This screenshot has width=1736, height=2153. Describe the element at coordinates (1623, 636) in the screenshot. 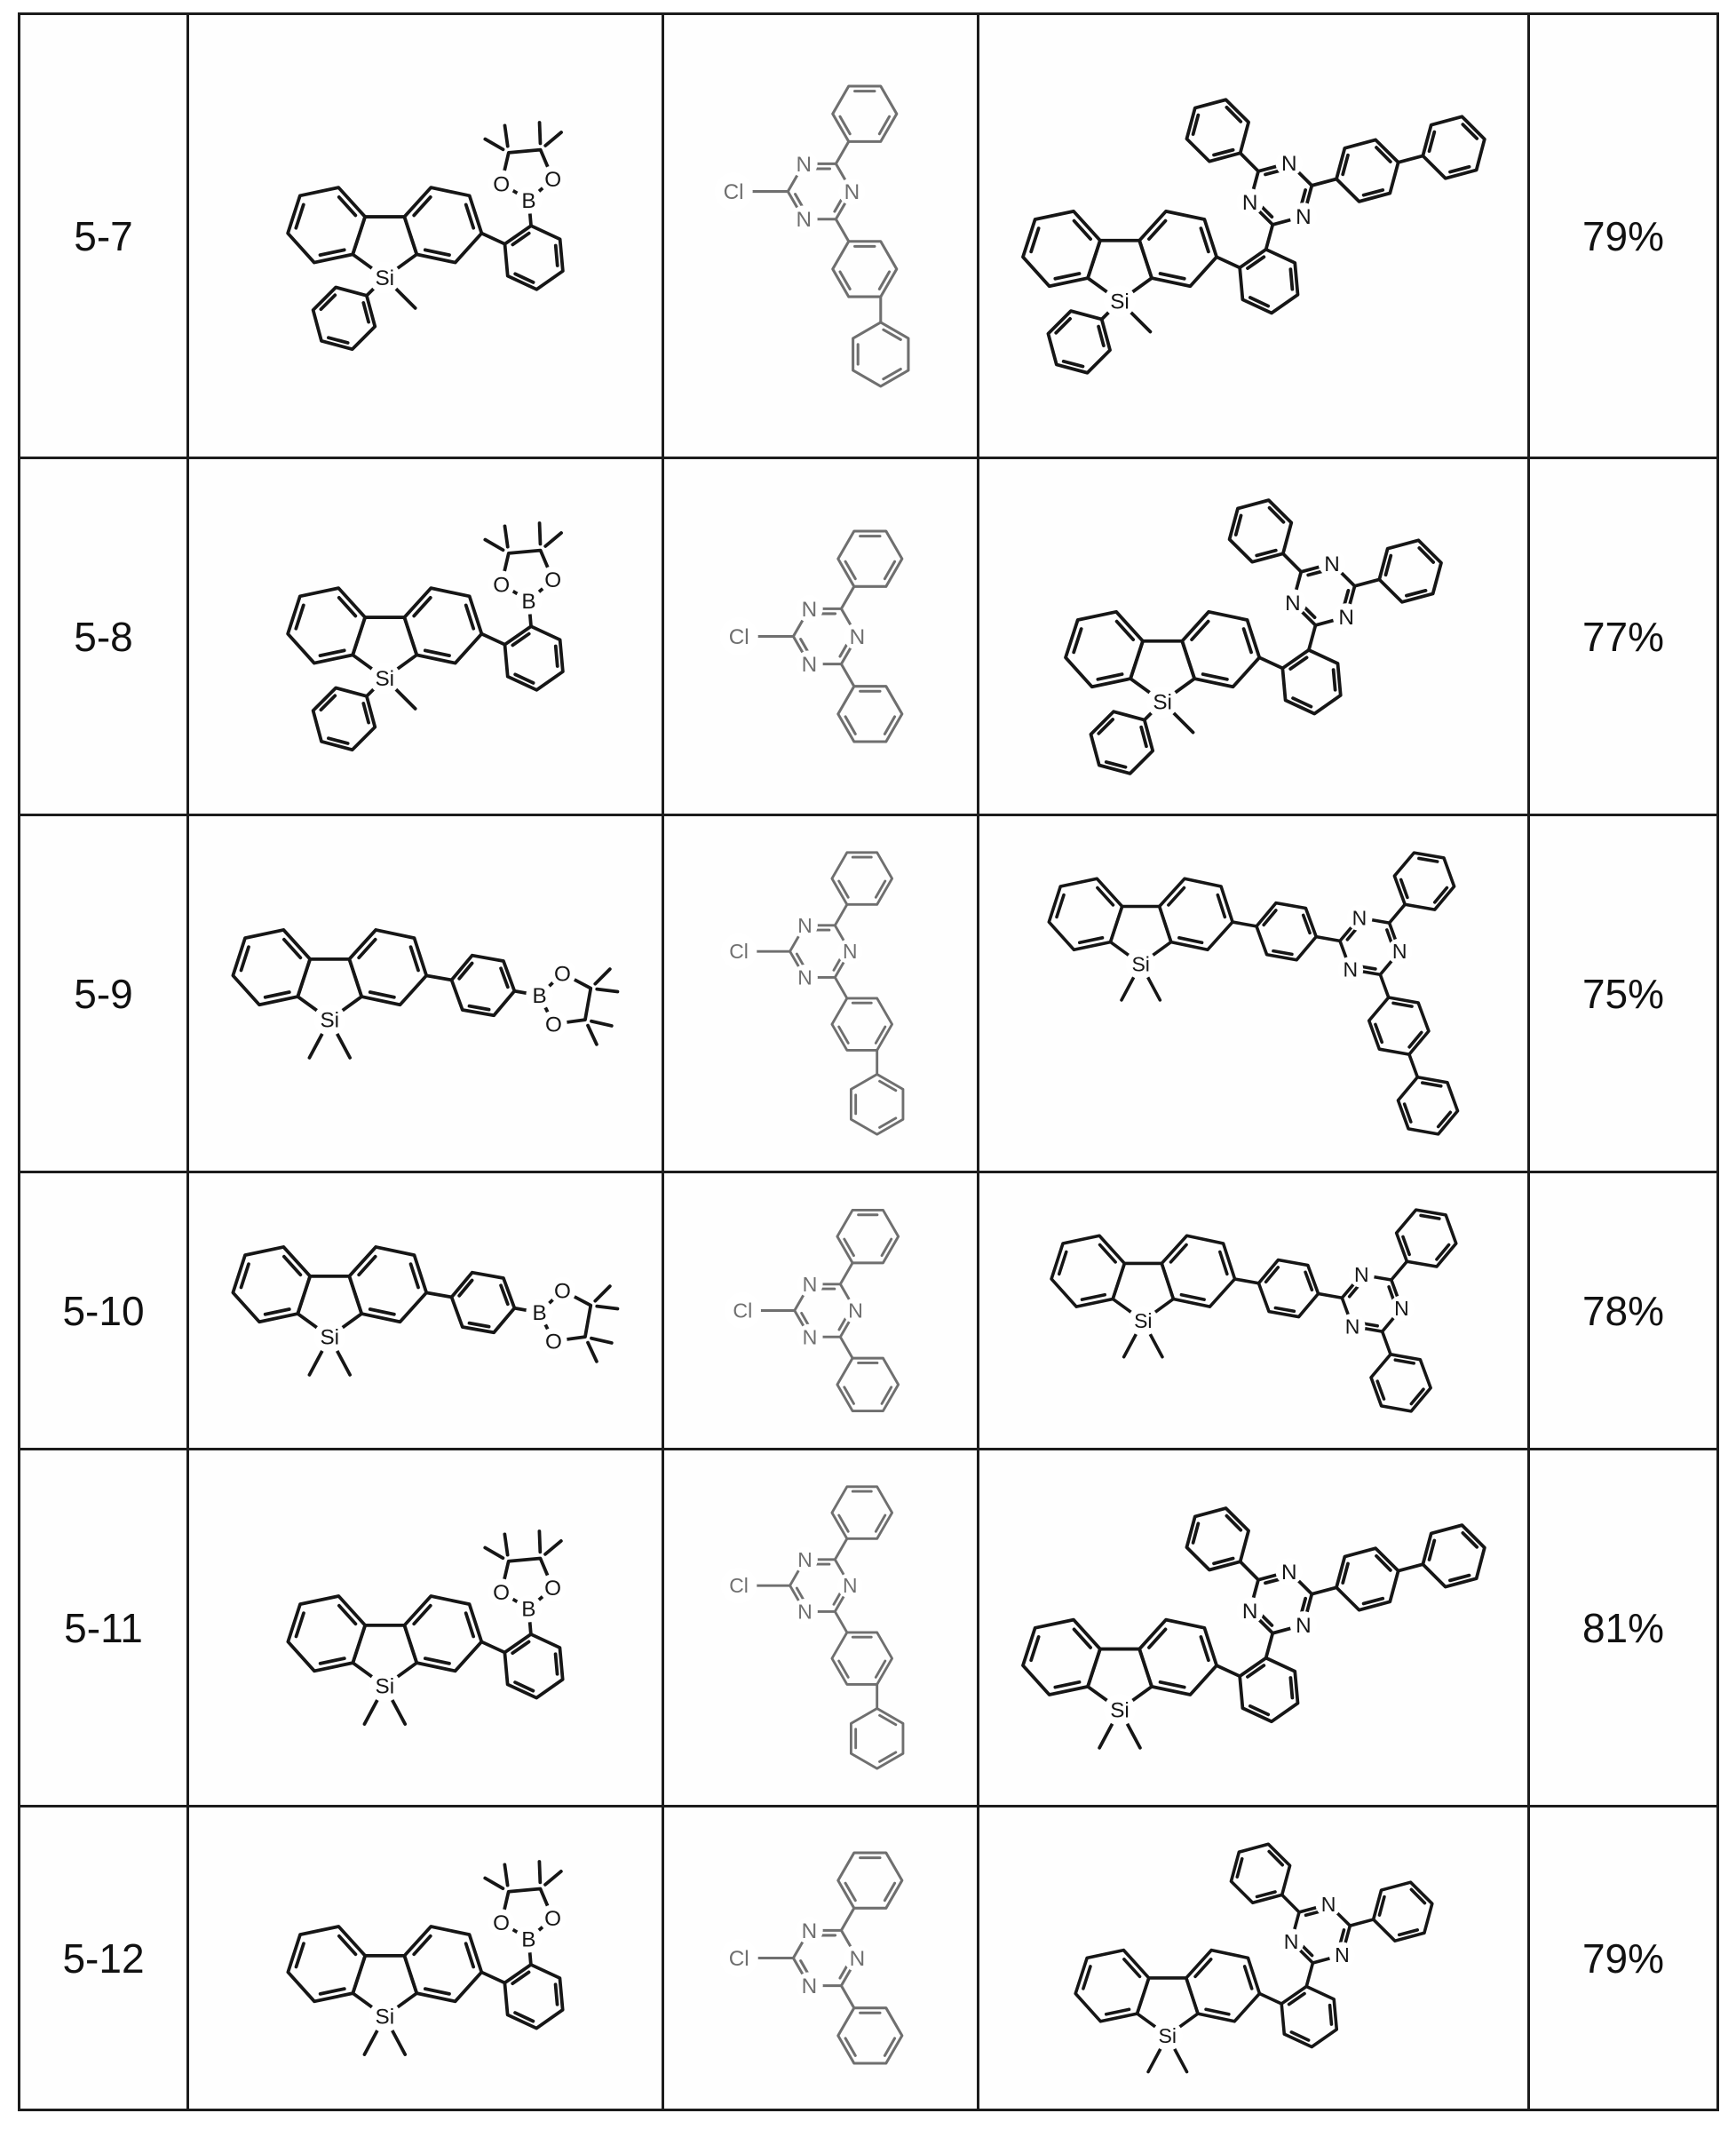

I see `yield-cell: 77%` at that location.